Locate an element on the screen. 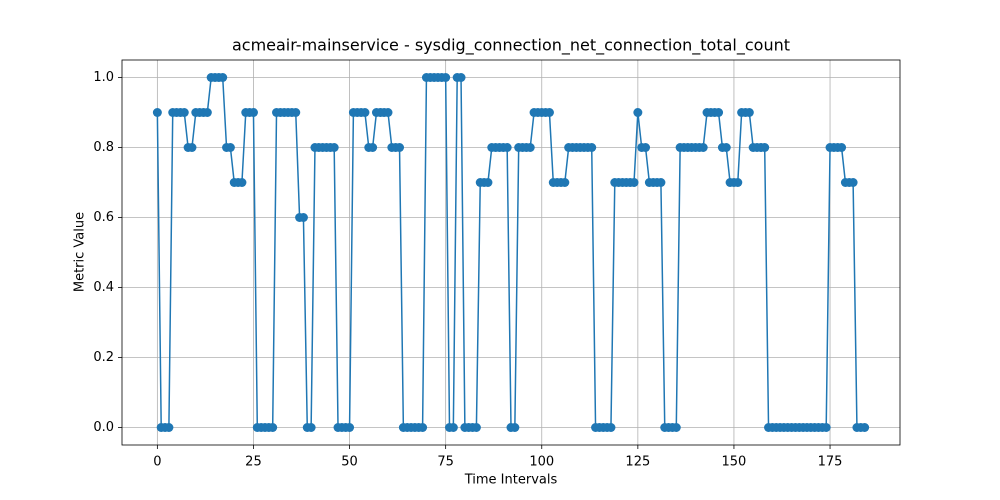 This screenshot has width=1000, height=500. y-tick-label: 0.0 is located at coordinates (103, 427).